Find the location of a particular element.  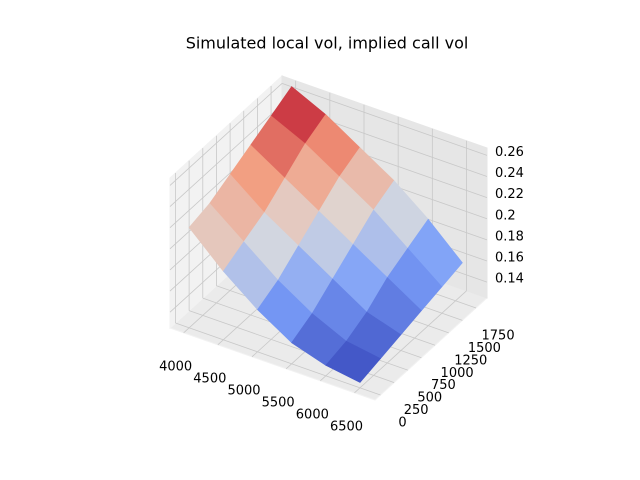

z-tick-label: 0.2 is located at coordinates (505, 215).